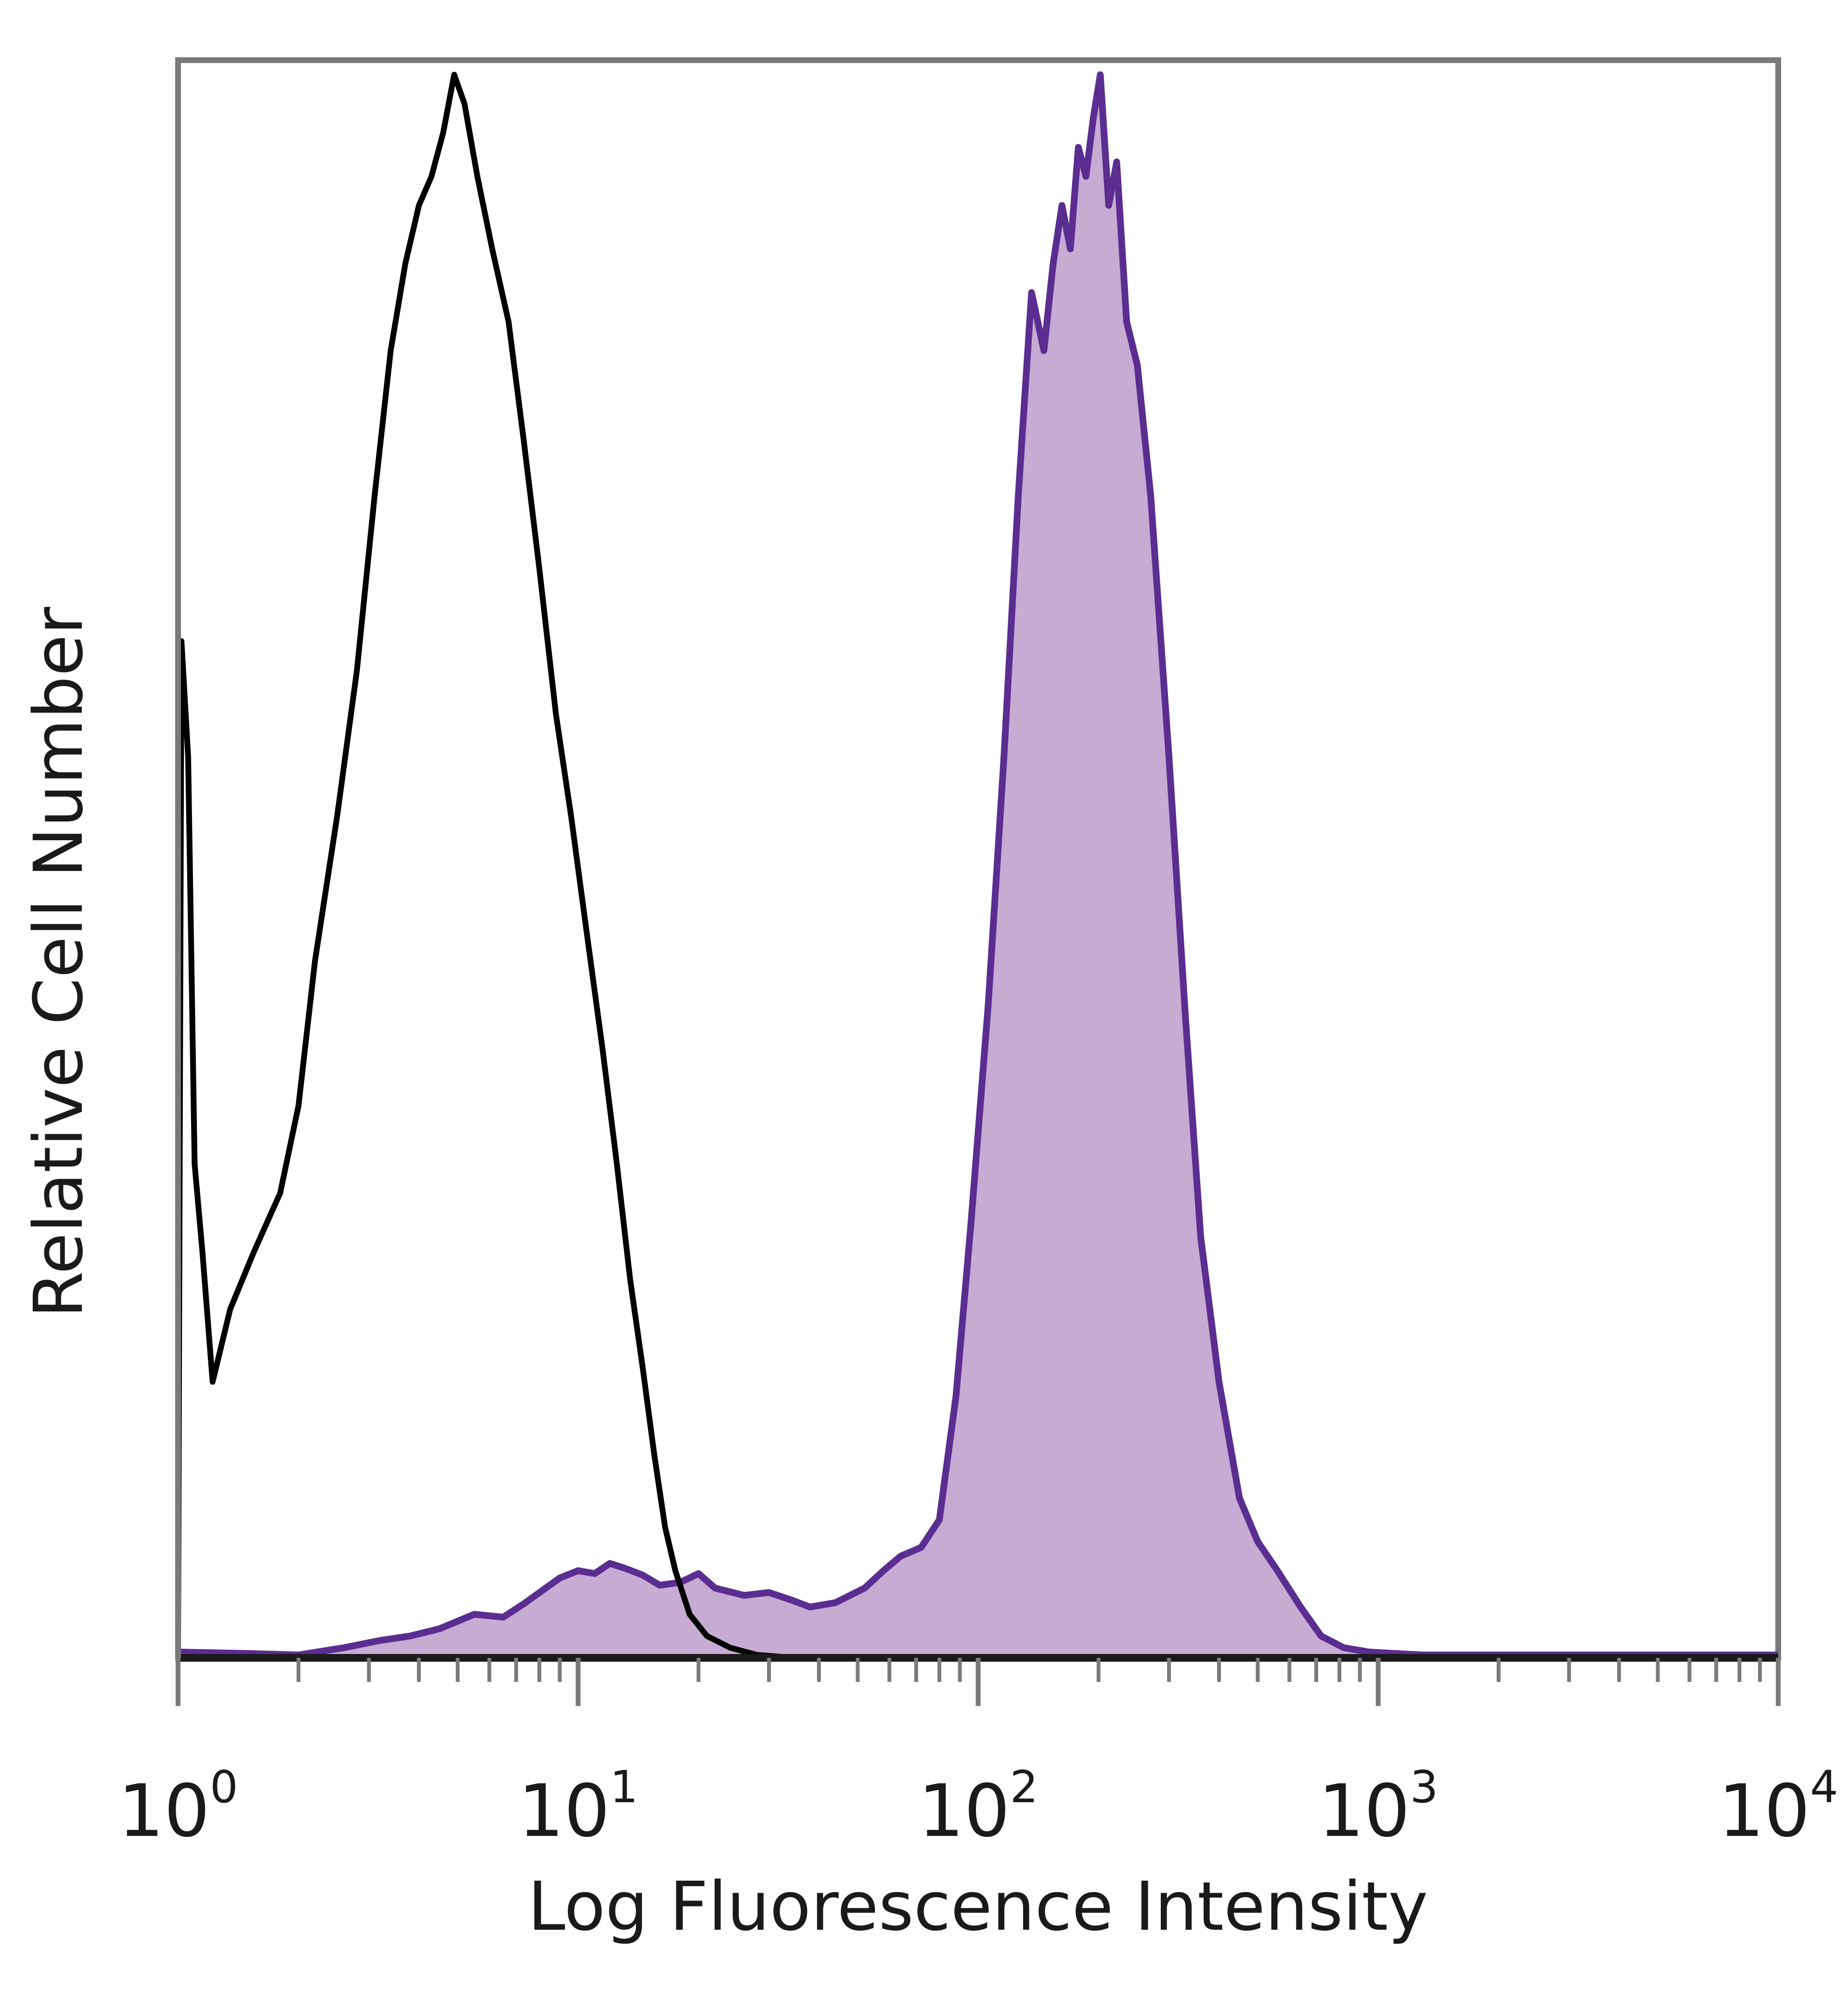 The image size is (1848, 2000). What do you see at coordinates (978, 1907) in the screenshot?
I see `x-axis-title: Log Fluorescence Intensity` at bounding box center [978, 1907].